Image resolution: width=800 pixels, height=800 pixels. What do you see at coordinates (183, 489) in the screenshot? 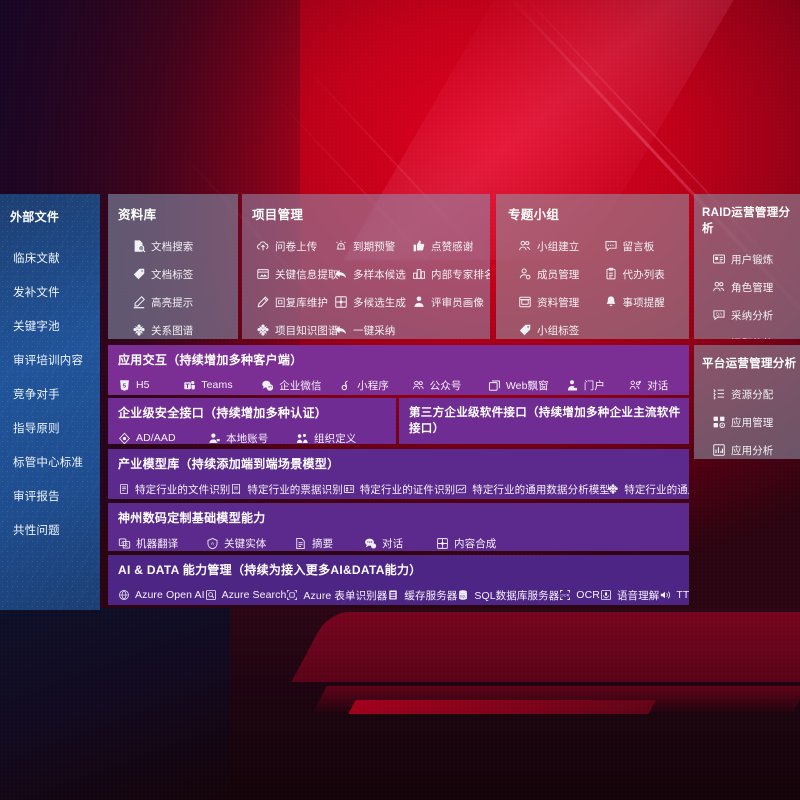
I see `item-label: 特定行业的文件识别` at bounding box center [183, 489].